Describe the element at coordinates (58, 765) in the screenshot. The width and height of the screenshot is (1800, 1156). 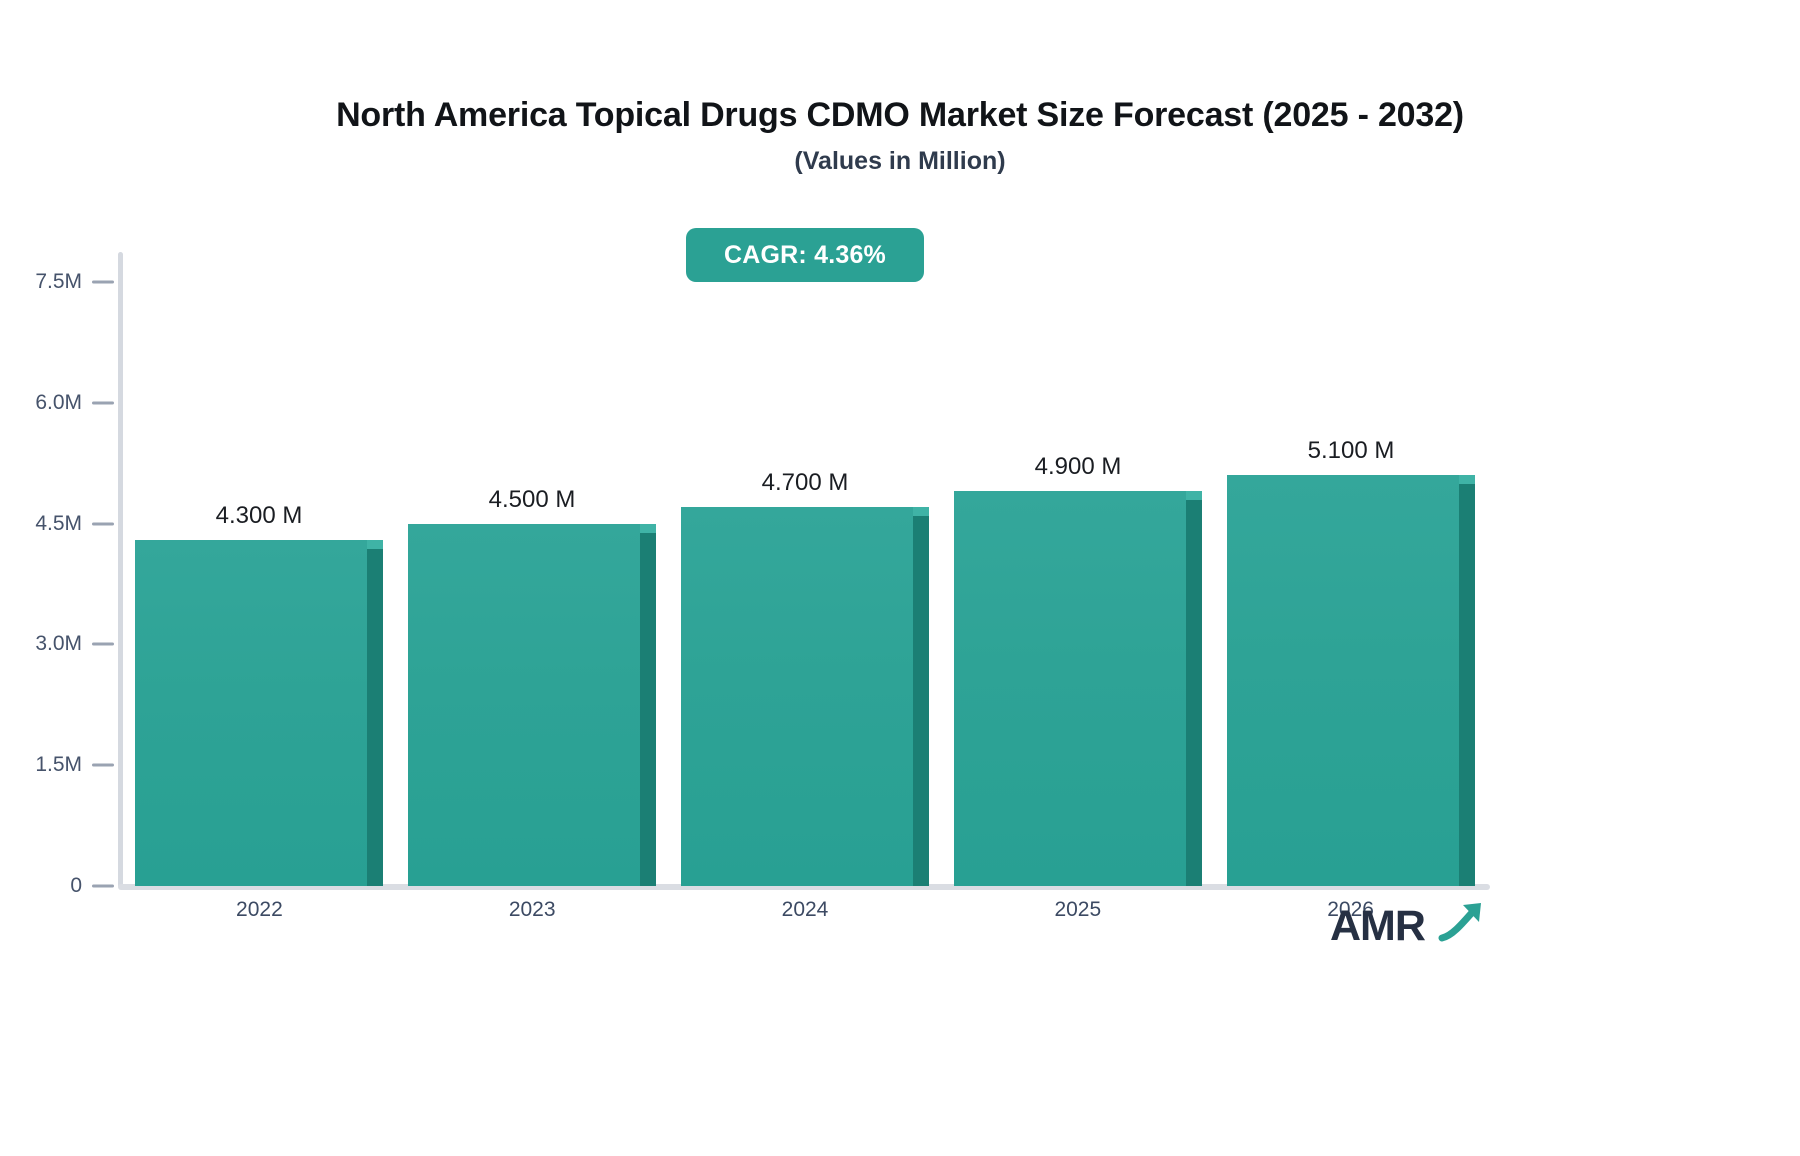
I see `y-axis-tick-label: 1.5M` at that location.